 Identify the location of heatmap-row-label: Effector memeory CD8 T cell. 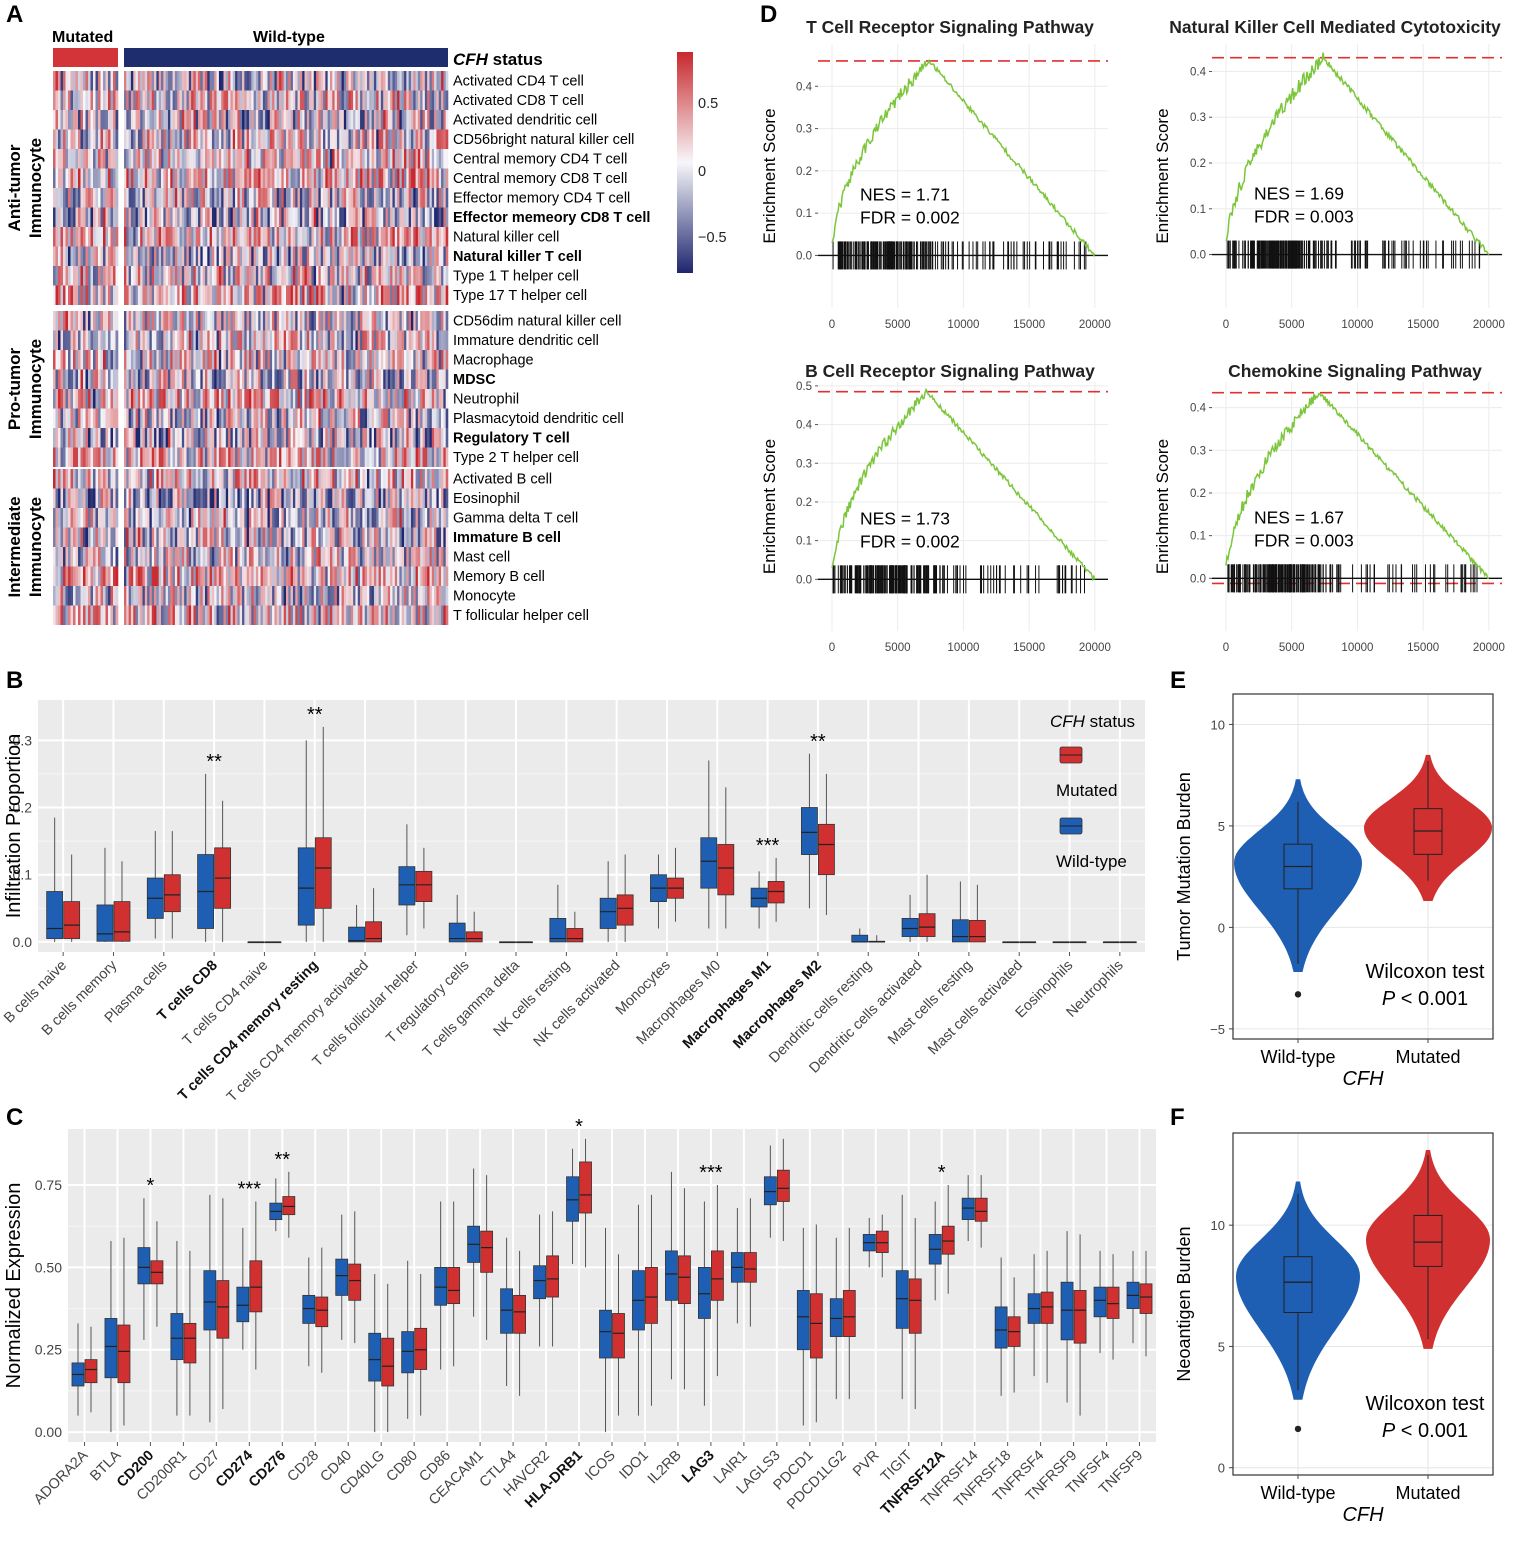
(551, 218).